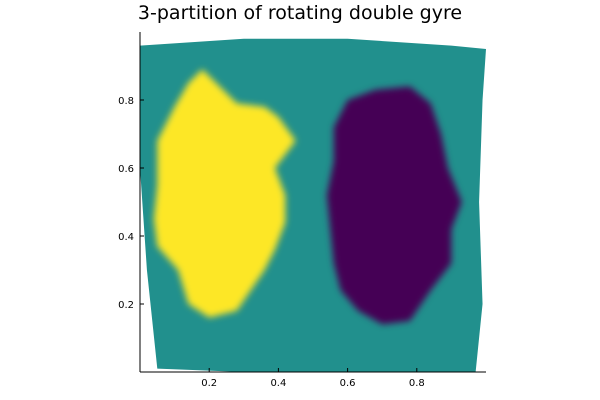  What do you see at coordinates (417, 383) in the screenshot?
I see `x-tick-label: 0.8` at bounding box center [417, 383].